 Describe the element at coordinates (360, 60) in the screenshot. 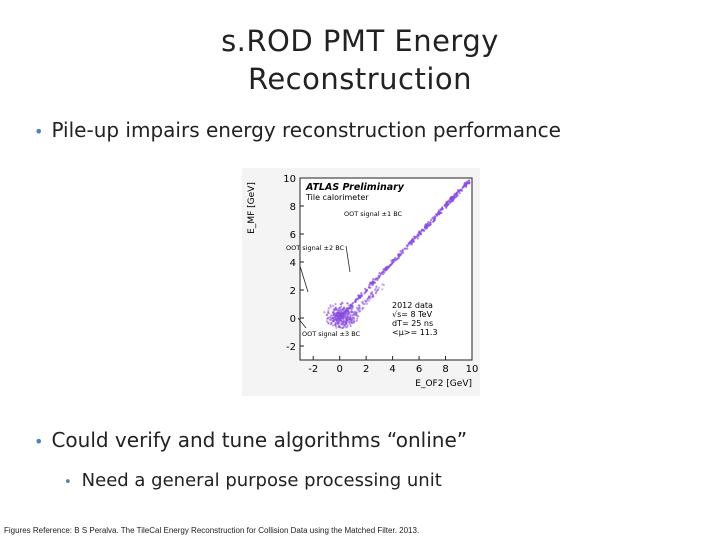

I see `slide-title: s.ROD PMT Energy Reconstruction` at that location.